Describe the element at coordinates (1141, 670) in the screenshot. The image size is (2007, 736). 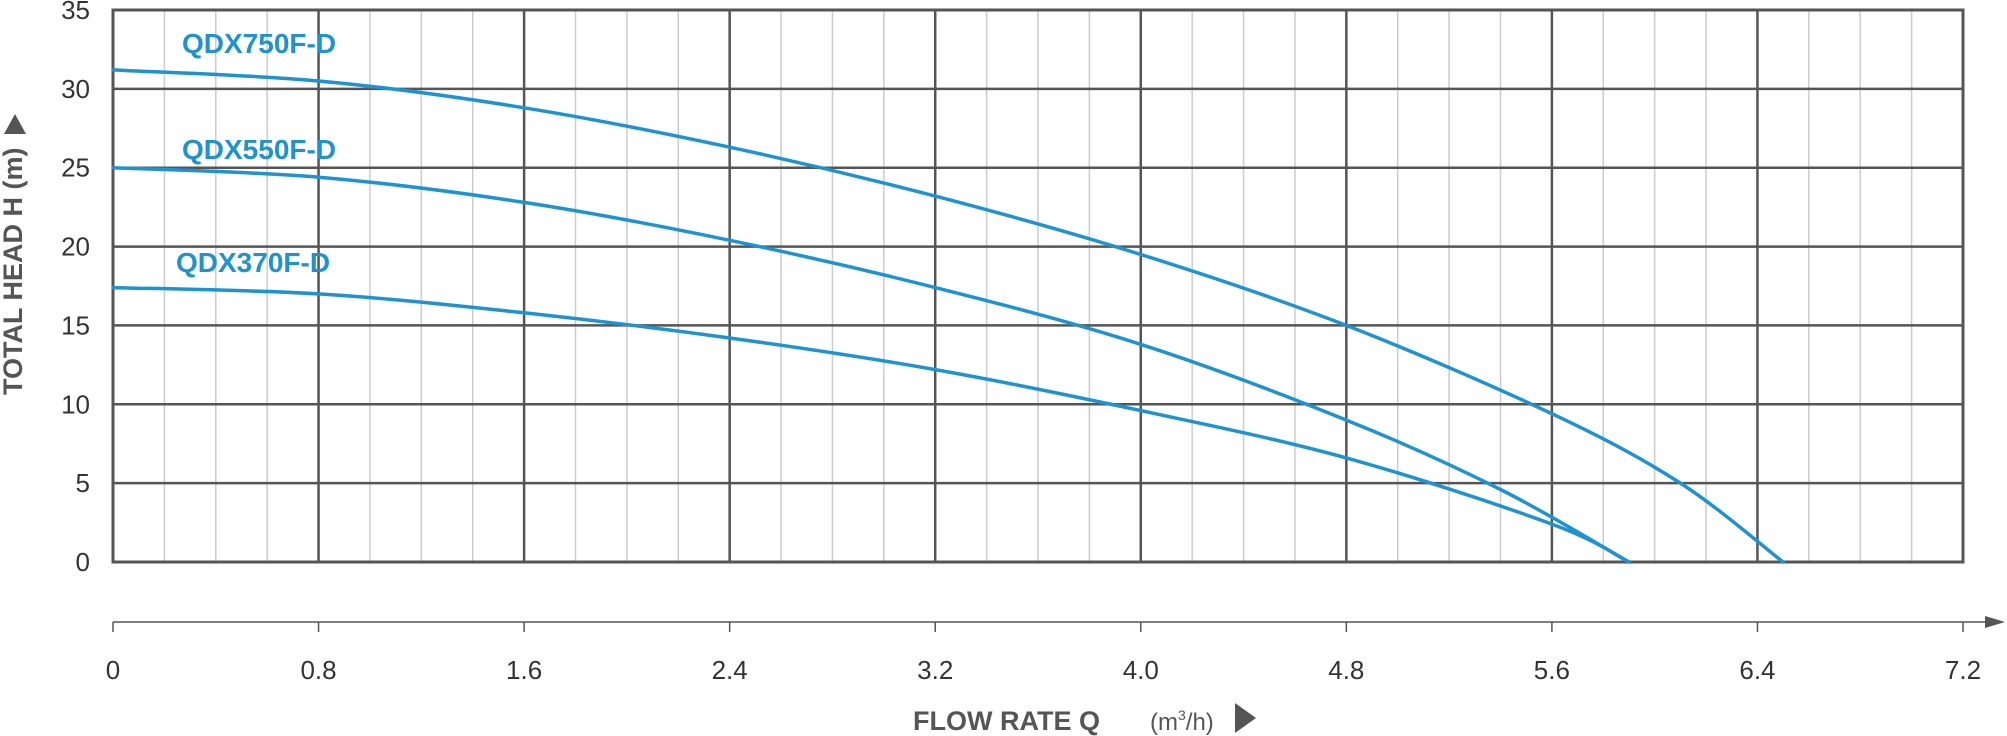
I see `x-tick-label: 4.0` at that location.